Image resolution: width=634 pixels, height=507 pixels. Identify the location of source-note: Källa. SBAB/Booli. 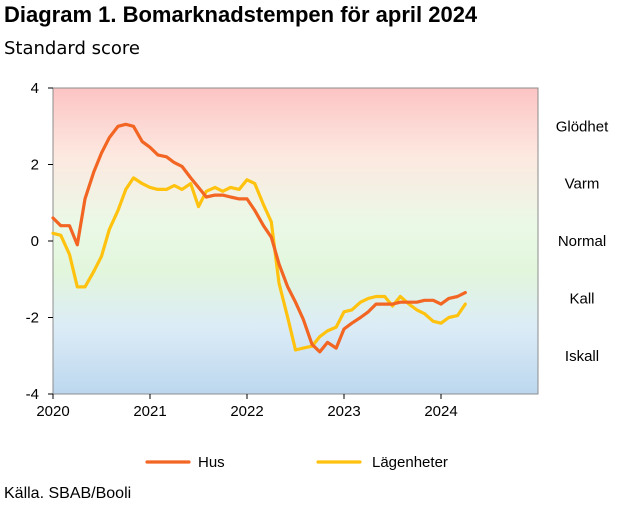
(68, 493).